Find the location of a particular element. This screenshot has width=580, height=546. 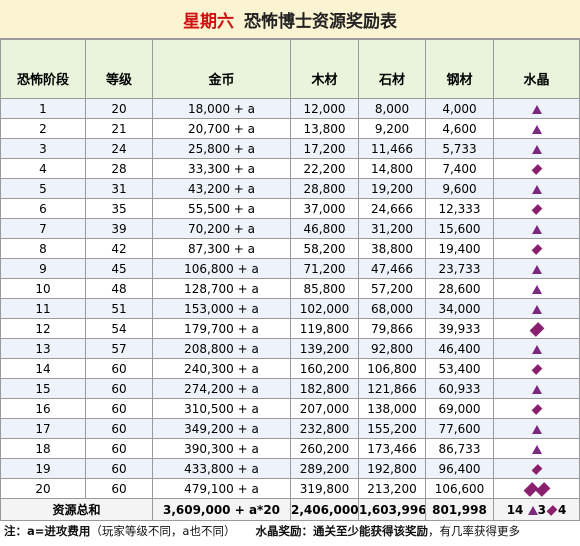

note: （玩家等级不同，a也不同） is located at coordinates (163, 531).